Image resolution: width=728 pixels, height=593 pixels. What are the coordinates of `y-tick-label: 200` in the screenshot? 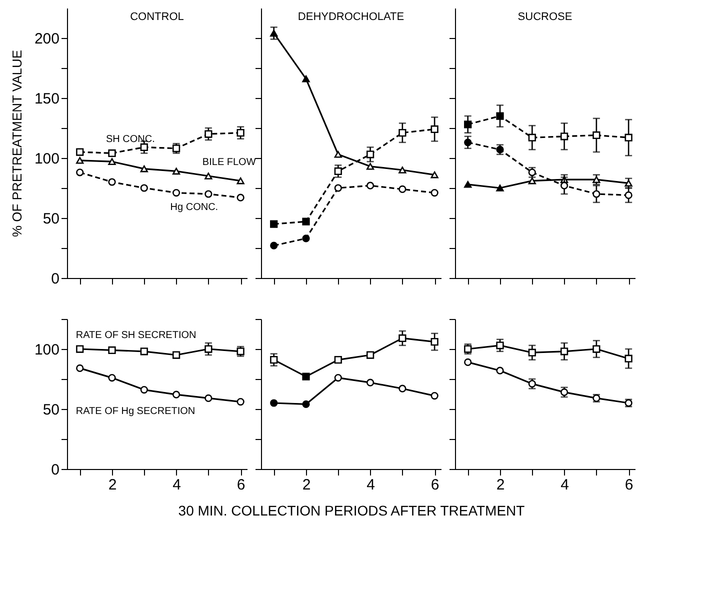 It's located at (47, 39).